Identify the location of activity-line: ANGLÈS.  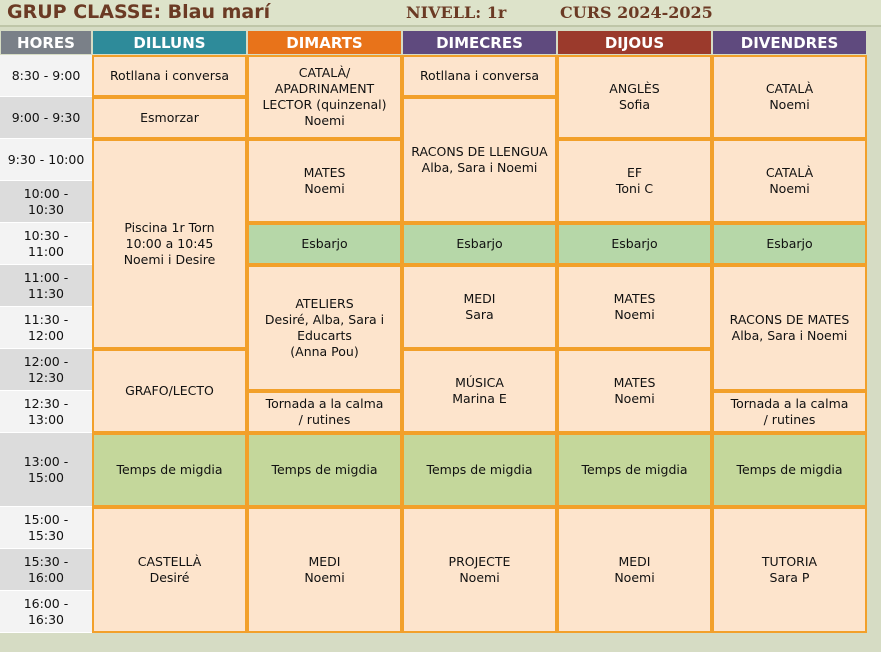
(634, 88).